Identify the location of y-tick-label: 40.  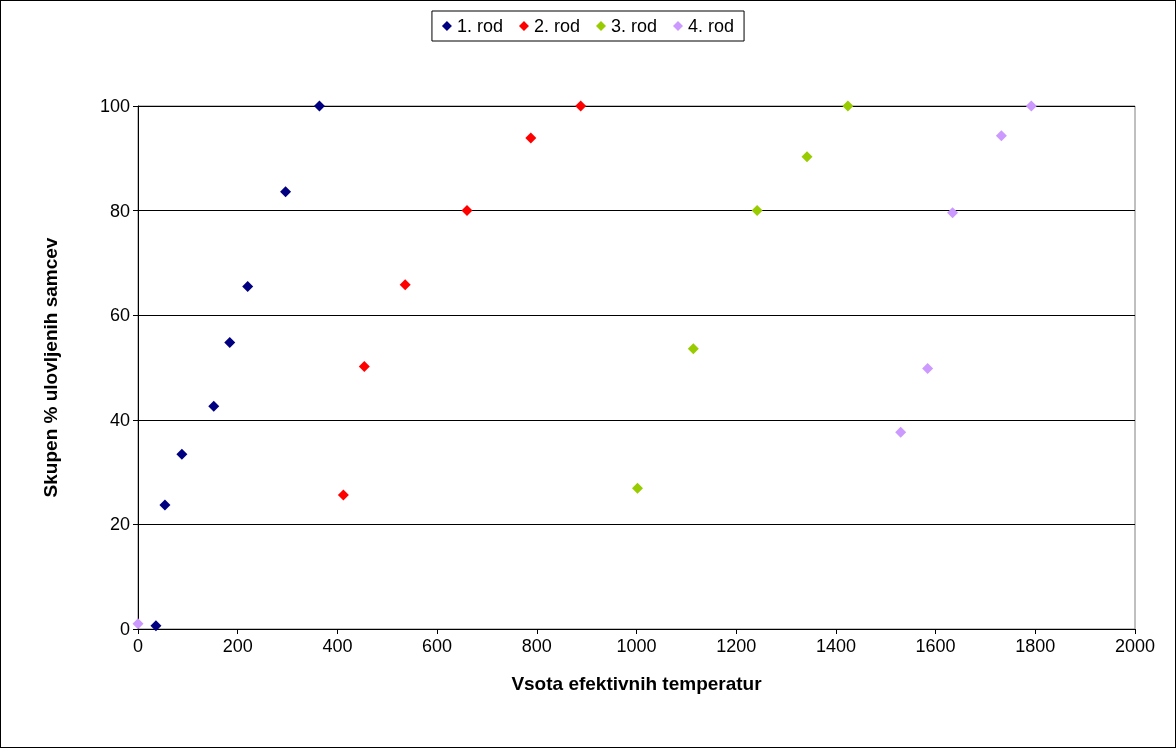
(119, 419).